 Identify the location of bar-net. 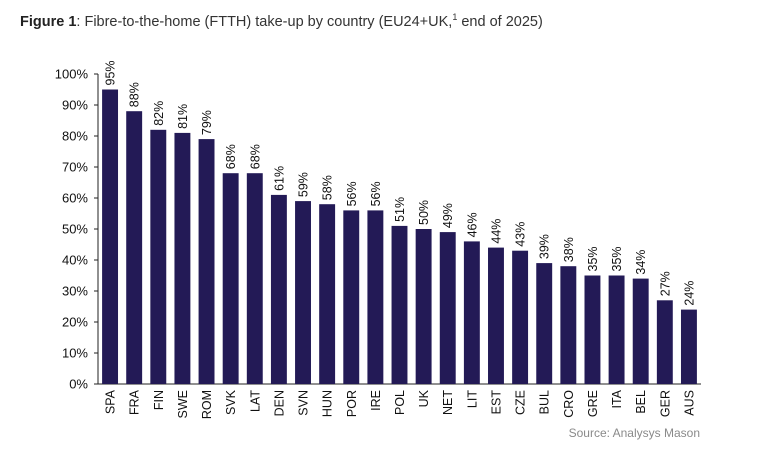
(447, 308).